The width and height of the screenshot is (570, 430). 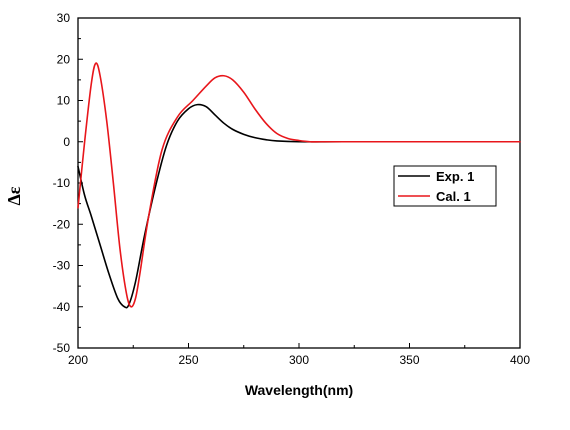 What do you see at coordinates (64, 101) in the screenshot?
I see `y-tick-label: 10` at bounding box center [64, 101].